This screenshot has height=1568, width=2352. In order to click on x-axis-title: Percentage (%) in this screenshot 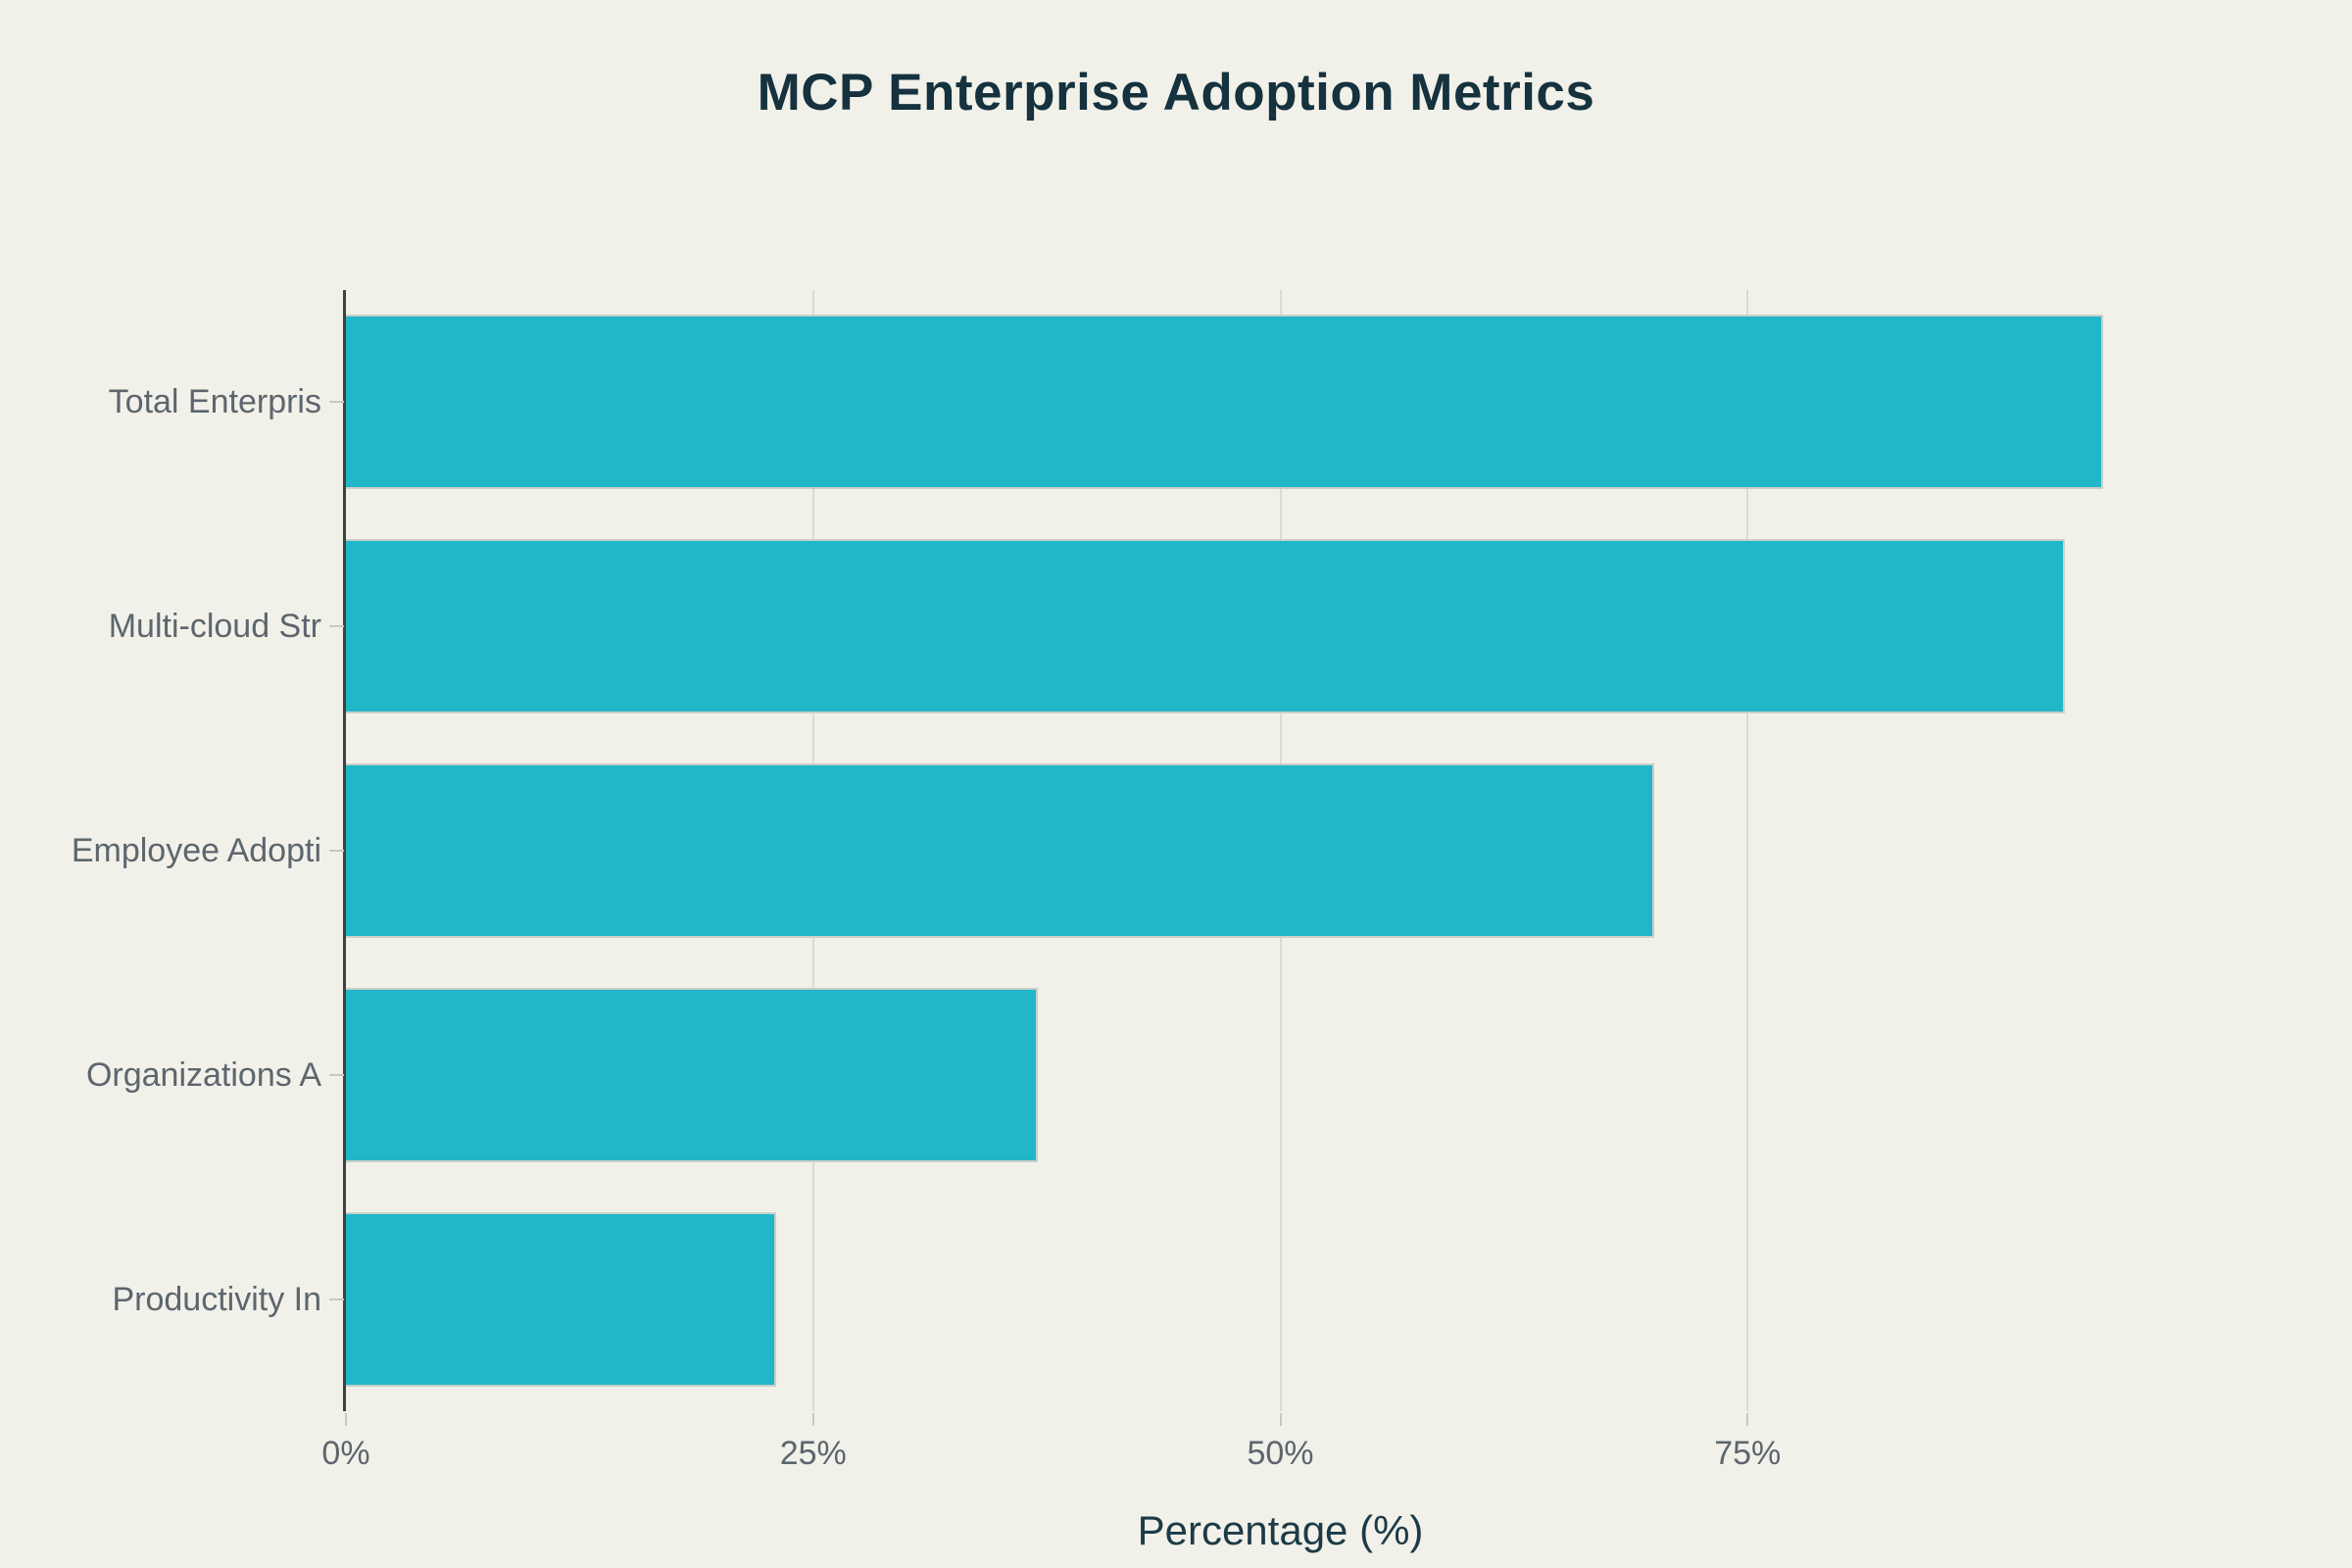, I will do `click(1280, 1530)`.